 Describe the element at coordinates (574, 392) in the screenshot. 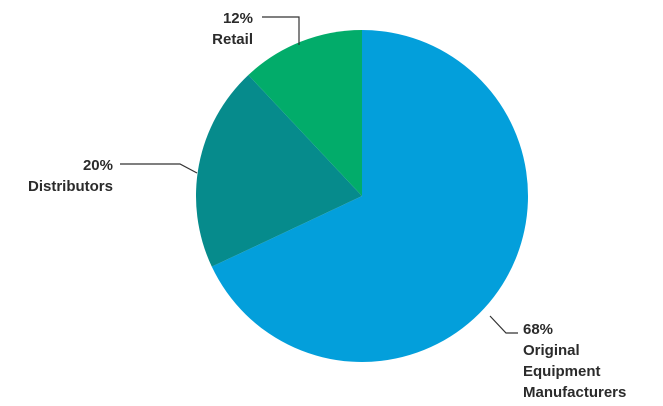

I see `slice-category-label: Manufacturers` at that location.